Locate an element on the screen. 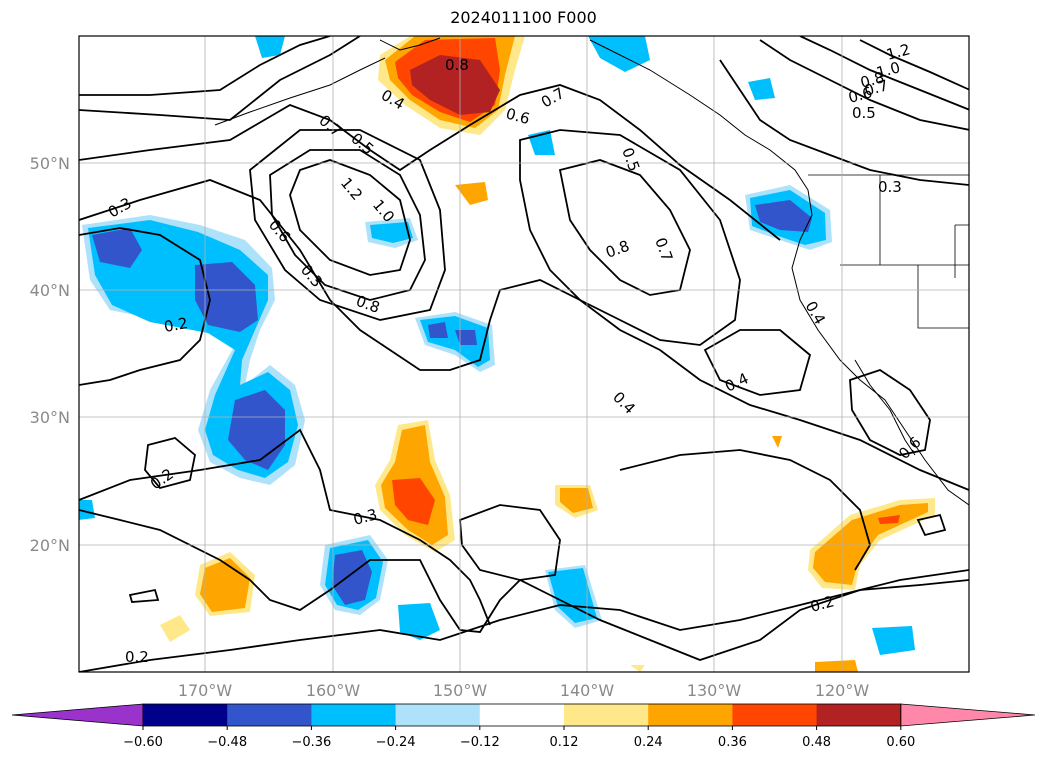 Image resolution: width=1047 pixels, height=765 pixels. colorbar-frame is located at coordinates (522, 715).